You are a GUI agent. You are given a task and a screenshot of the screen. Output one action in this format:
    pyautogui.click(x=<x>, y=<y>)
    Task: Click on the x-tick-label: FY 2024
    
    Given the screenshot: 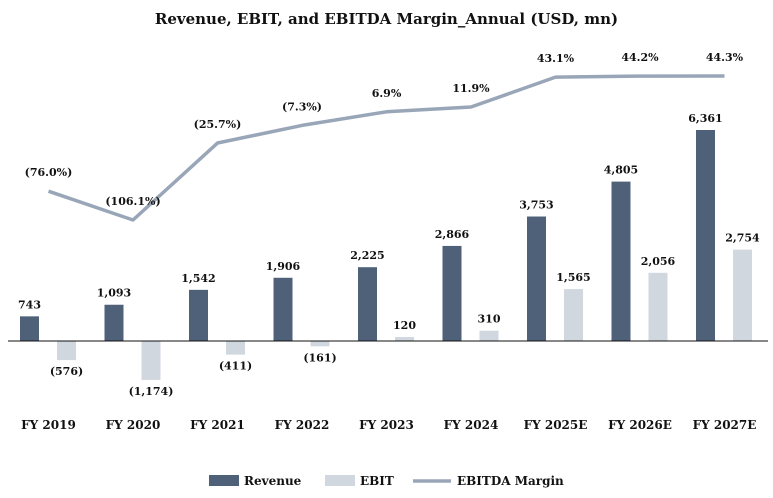 What is the action you would take?
    pyautogui.click(x=471, y=425)
    